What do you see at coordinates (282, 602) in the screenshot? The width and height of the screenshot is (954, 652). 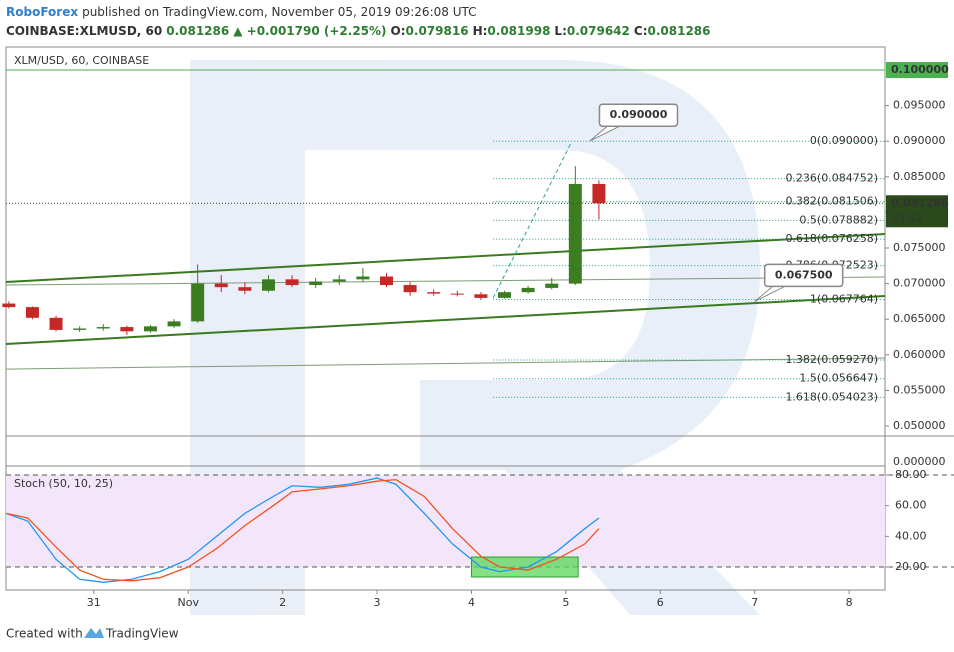 I see `x-tick-label: 2` at bounding box center [282, 602].